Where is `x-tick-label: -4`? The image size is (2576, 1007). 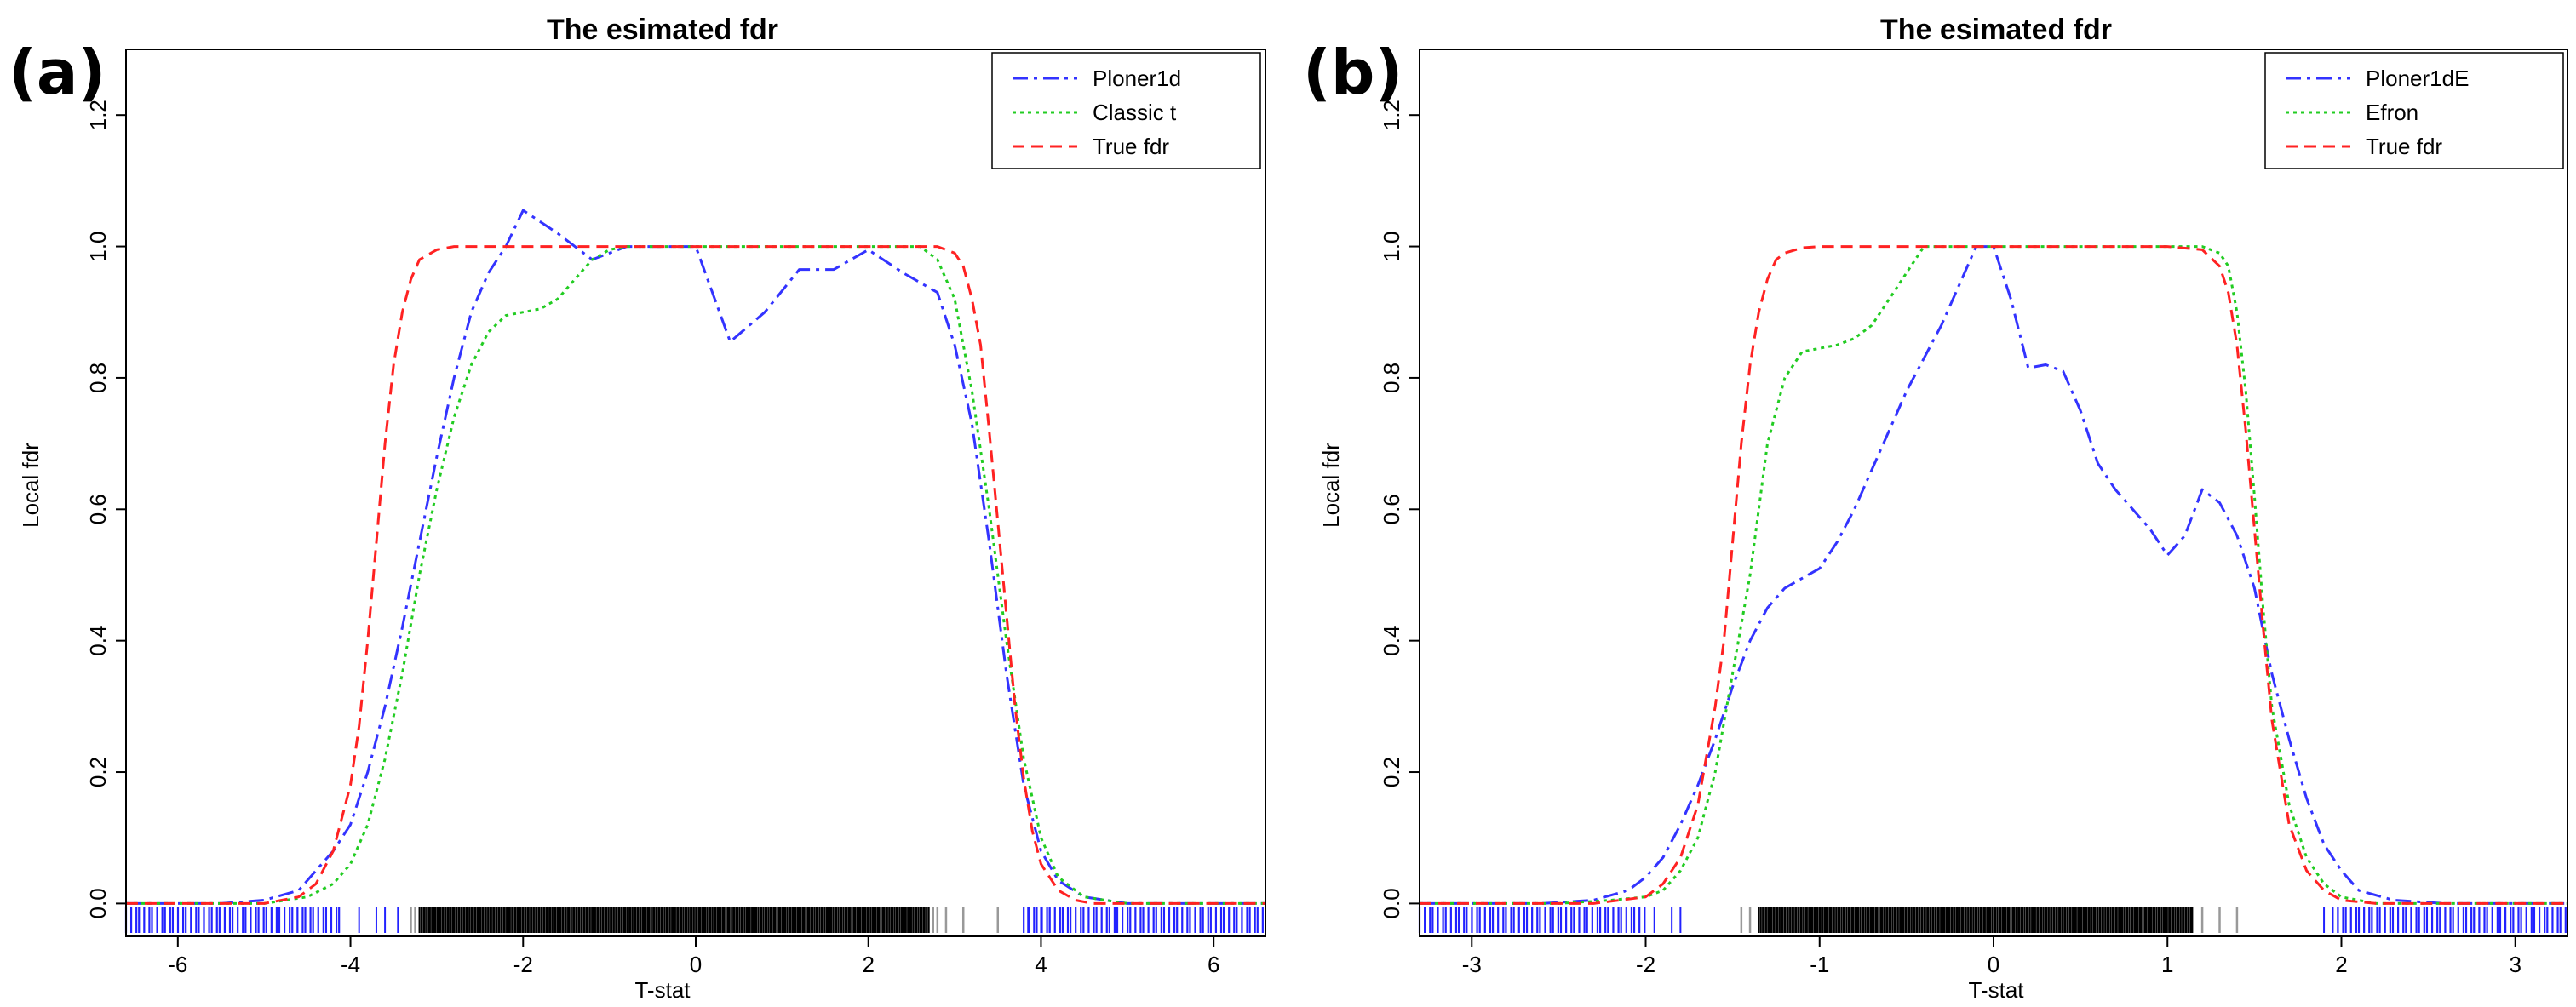 x-tick-label: -4 is located at coordinates (350, 965).